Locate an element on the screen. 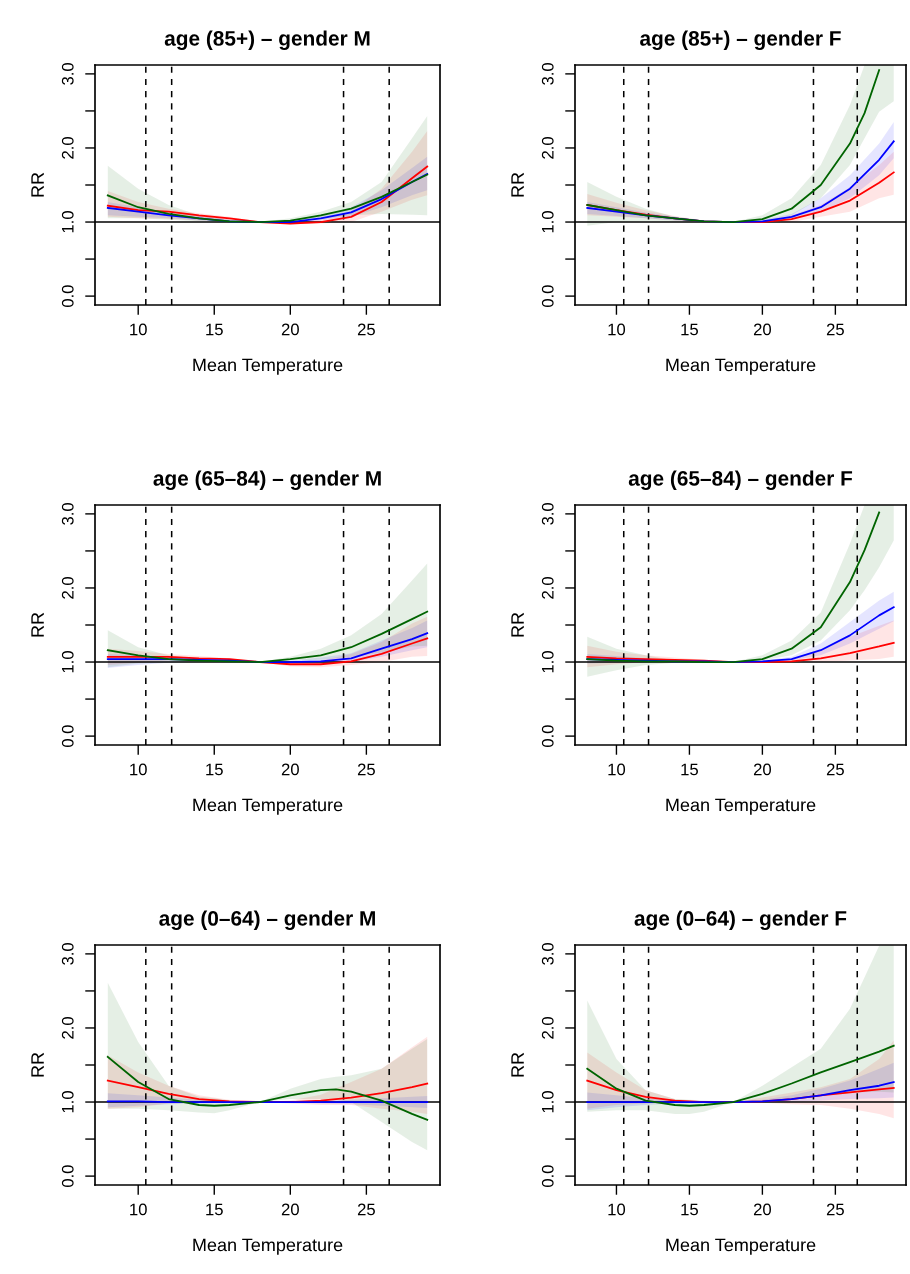  chart-title: age (85+) – gender F is located at coordinates (740, 40).